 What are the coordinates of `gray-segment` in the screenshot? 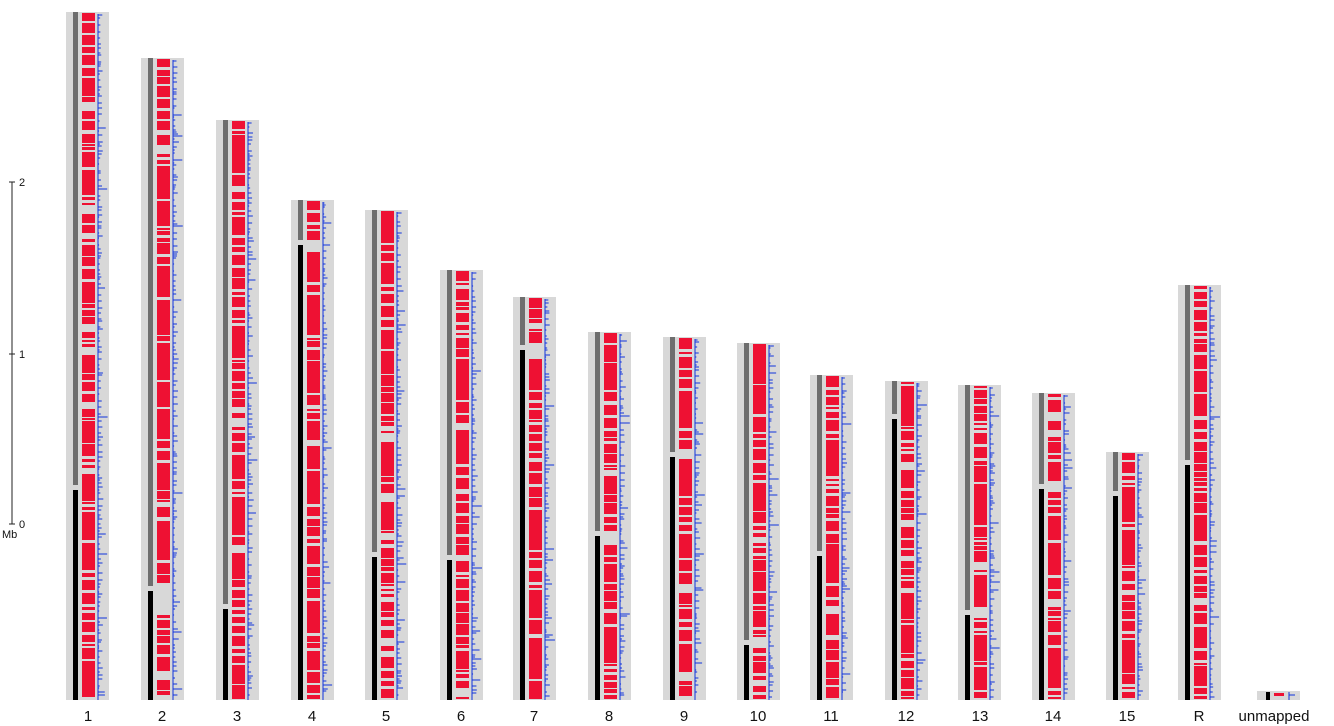 It's located at (672, 394).